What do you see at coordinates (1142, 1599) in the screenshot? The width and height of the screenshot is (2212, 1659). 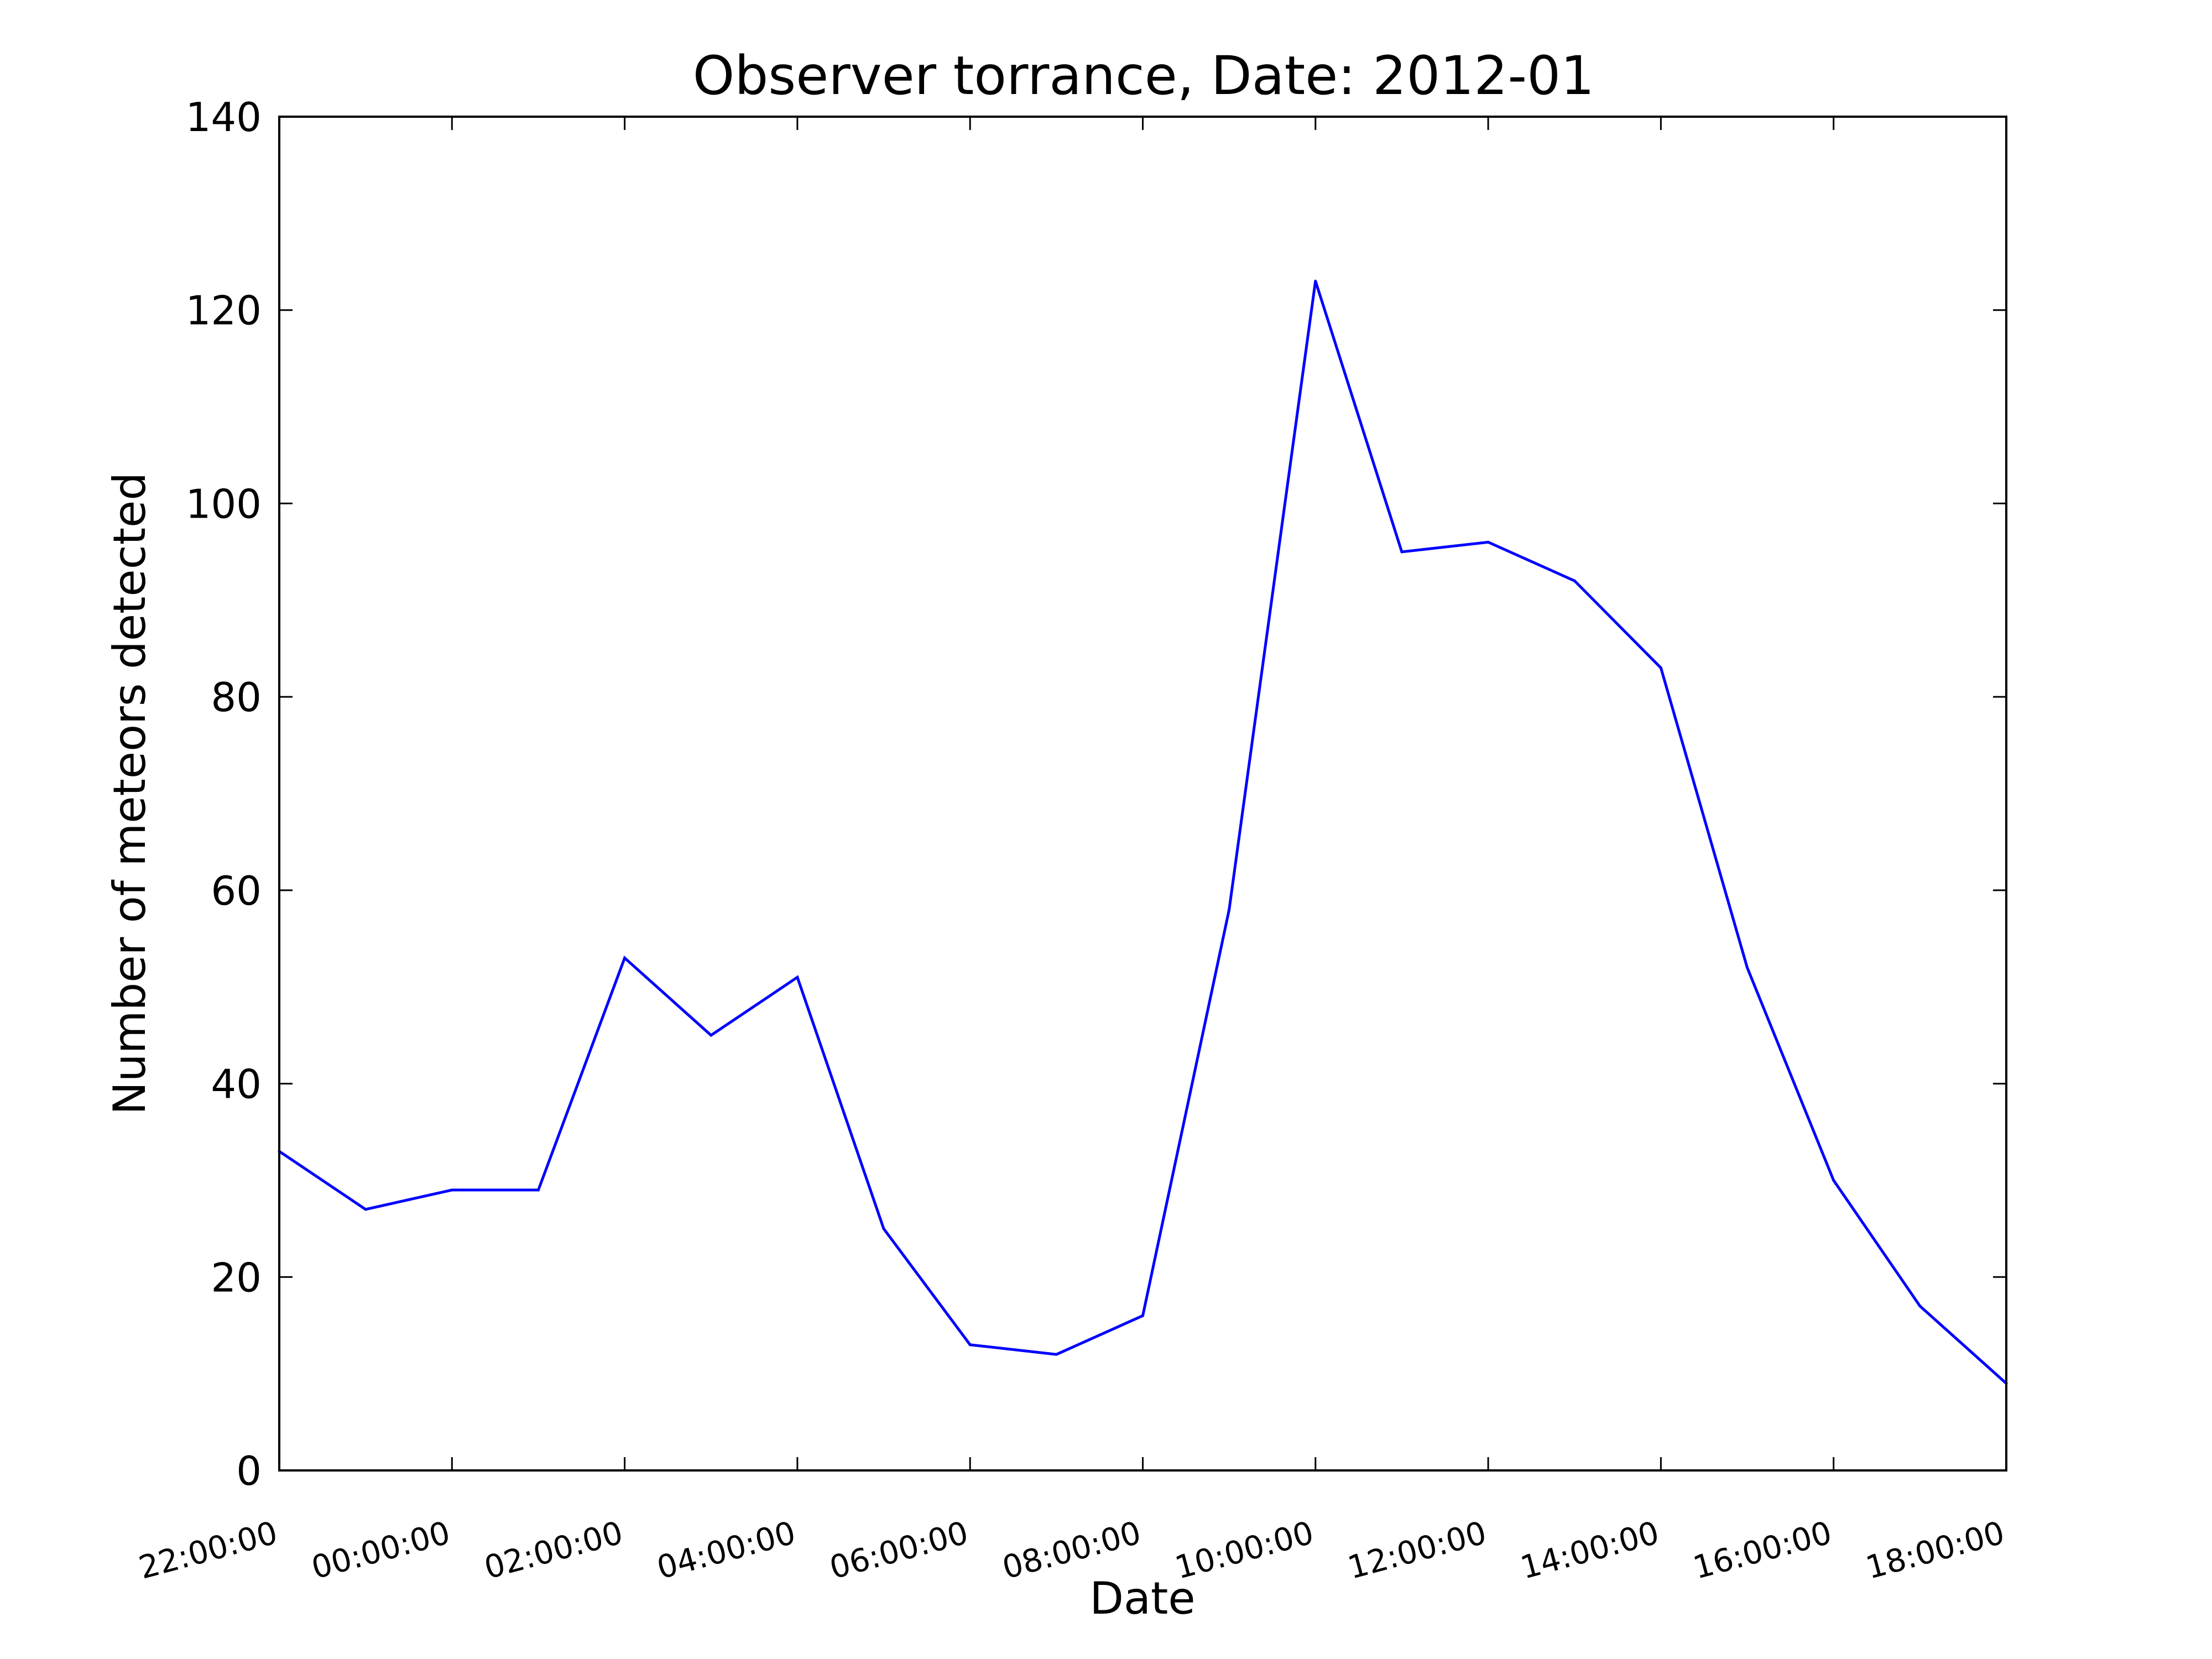 I see `x-axis-label: Date` at bounding box center [1142, 1599].